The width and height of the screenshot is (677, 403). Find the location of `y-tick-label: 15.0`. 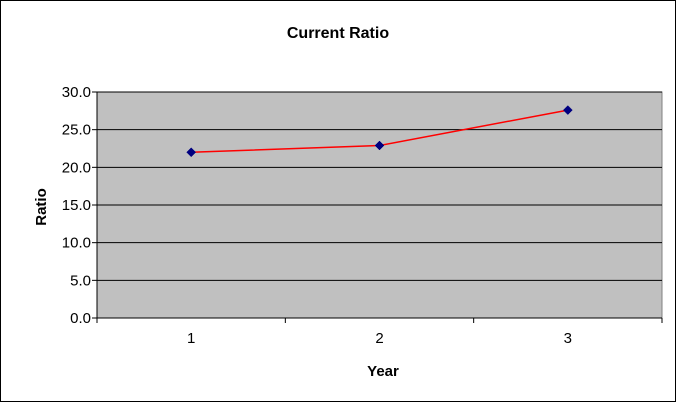

y-tick-label: 15.0 is located at coordinates (76, 205).